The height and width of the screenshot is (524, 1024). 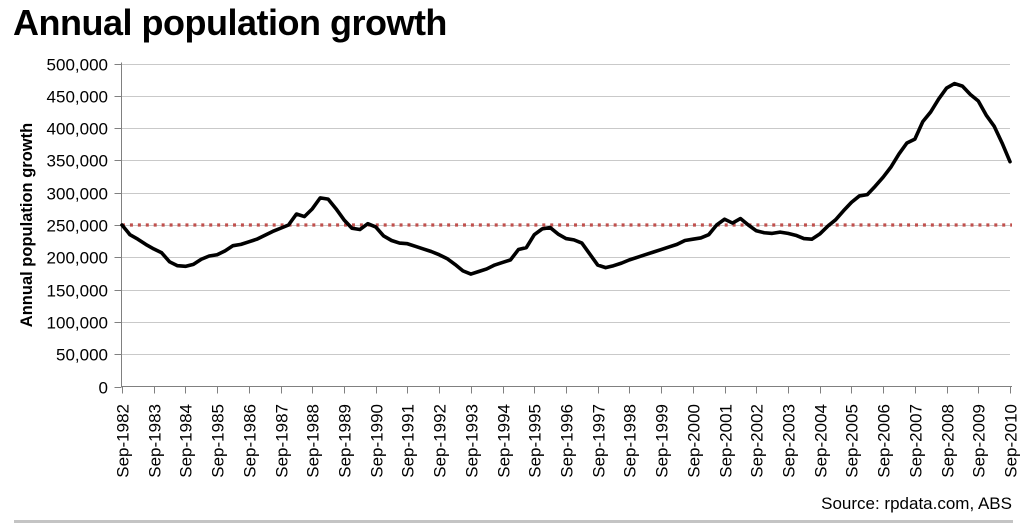 What do you see at coordinates (77, 291) in the screenshot?
I see `y-tick-label: 150,000` at bounding box center [77, 291].